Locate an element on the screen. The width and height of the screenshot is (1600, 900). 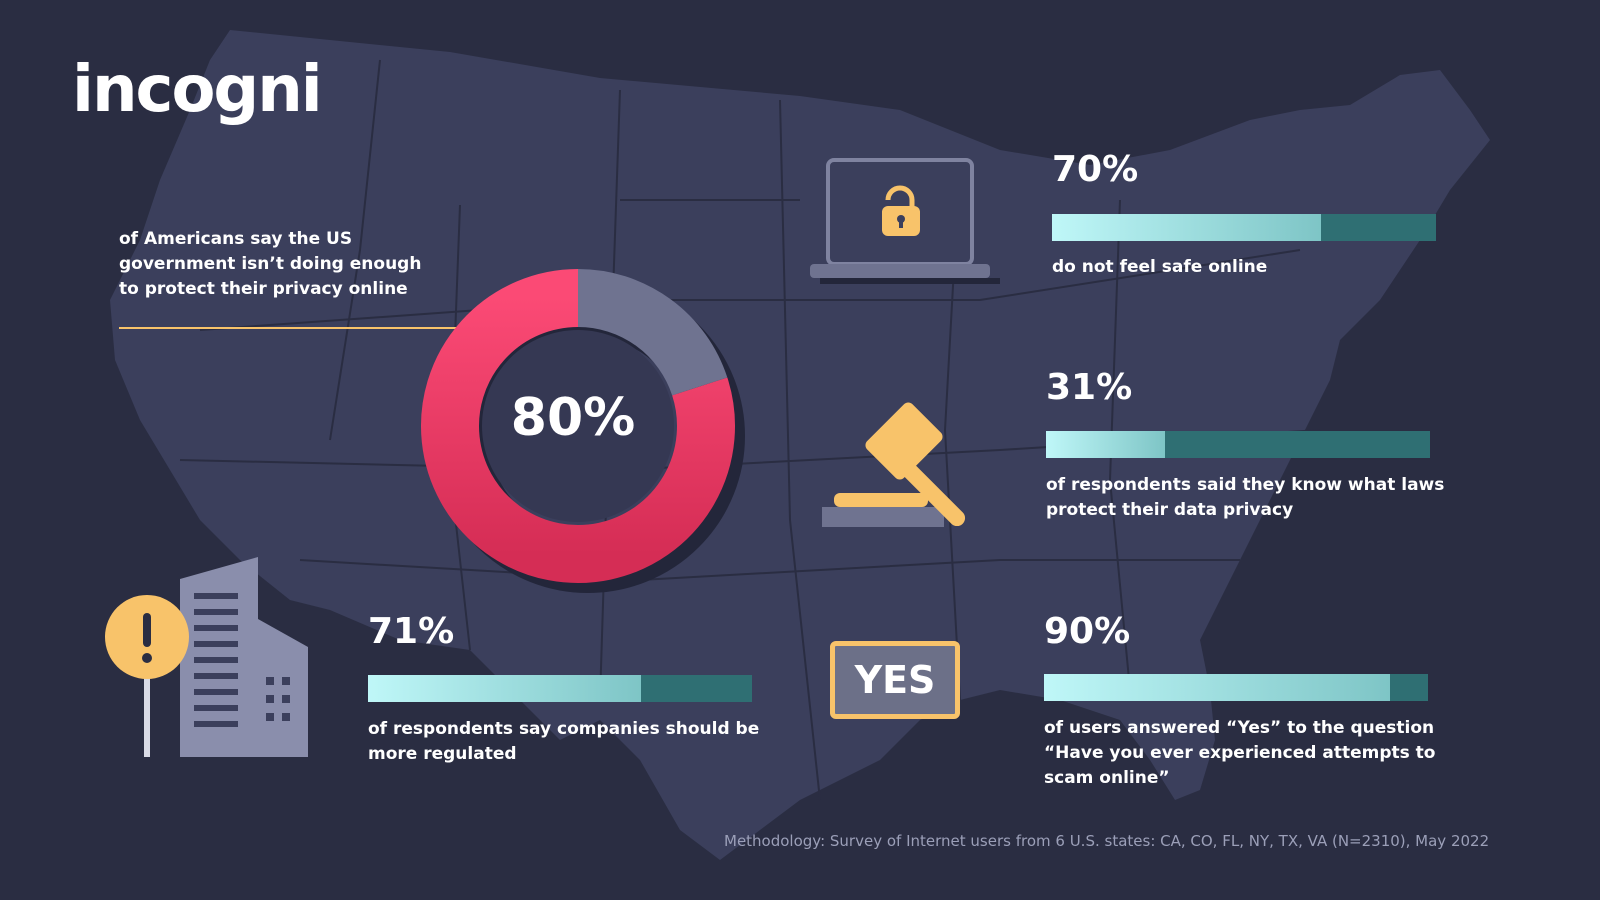
donut-chart is located at coordinates (583, 431).